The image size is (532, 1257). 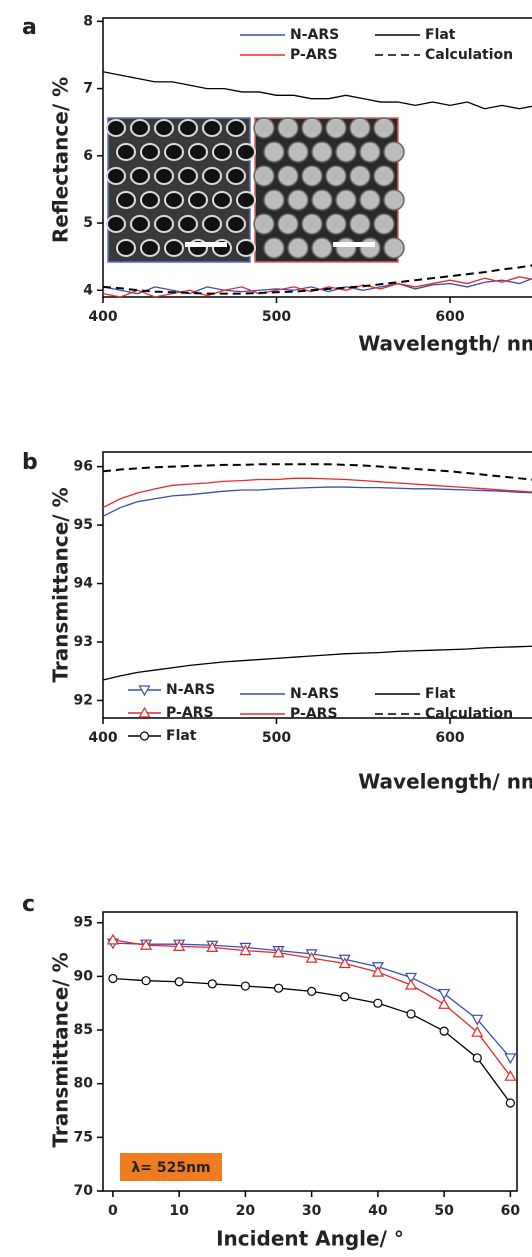 I want to click on sem-insets, so click(x=255, y=190).